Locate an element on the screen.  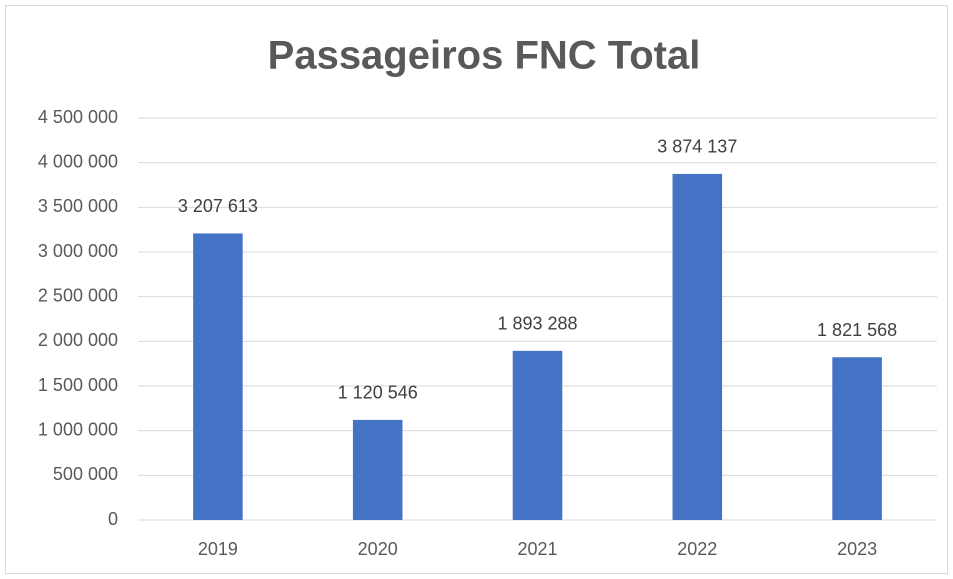
y-tick-label: 500 000 is located at coordinates (85, 474).